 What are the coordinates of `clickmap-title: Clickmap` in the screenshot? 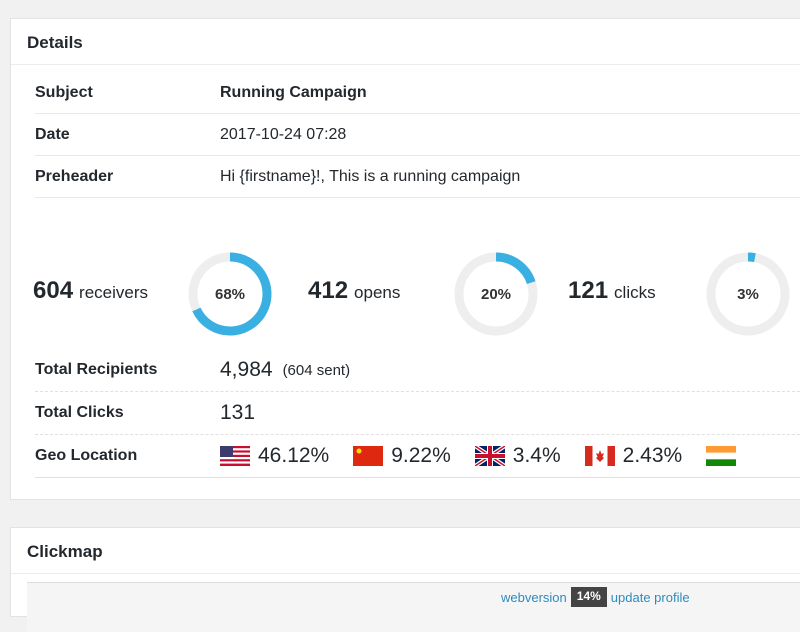 It's located at (405, 551).